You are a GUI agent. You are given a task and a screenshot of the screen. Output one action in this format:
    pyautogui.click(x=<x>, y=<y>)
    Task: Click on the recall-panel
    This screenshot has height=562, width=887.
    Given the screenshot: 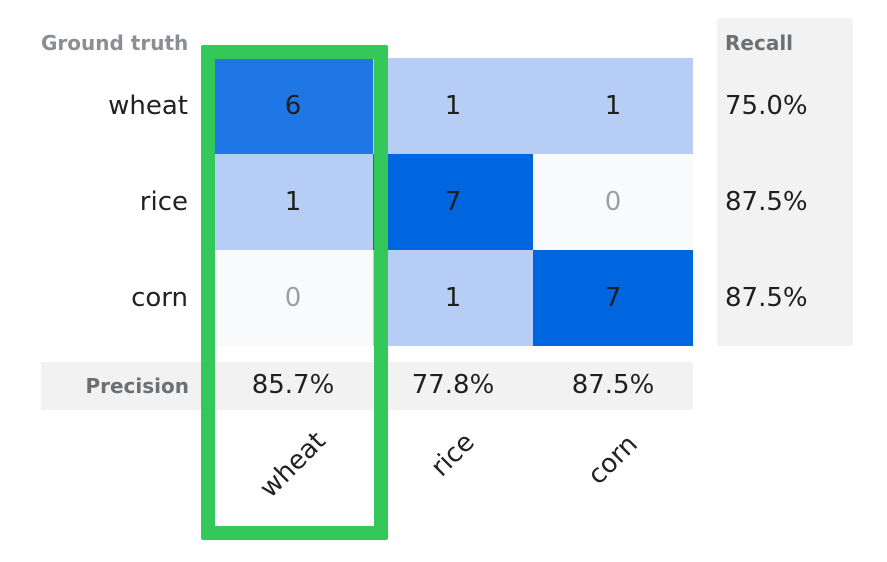 What is the action you would take?
    pyautogui.click(x=785, y=182)
    